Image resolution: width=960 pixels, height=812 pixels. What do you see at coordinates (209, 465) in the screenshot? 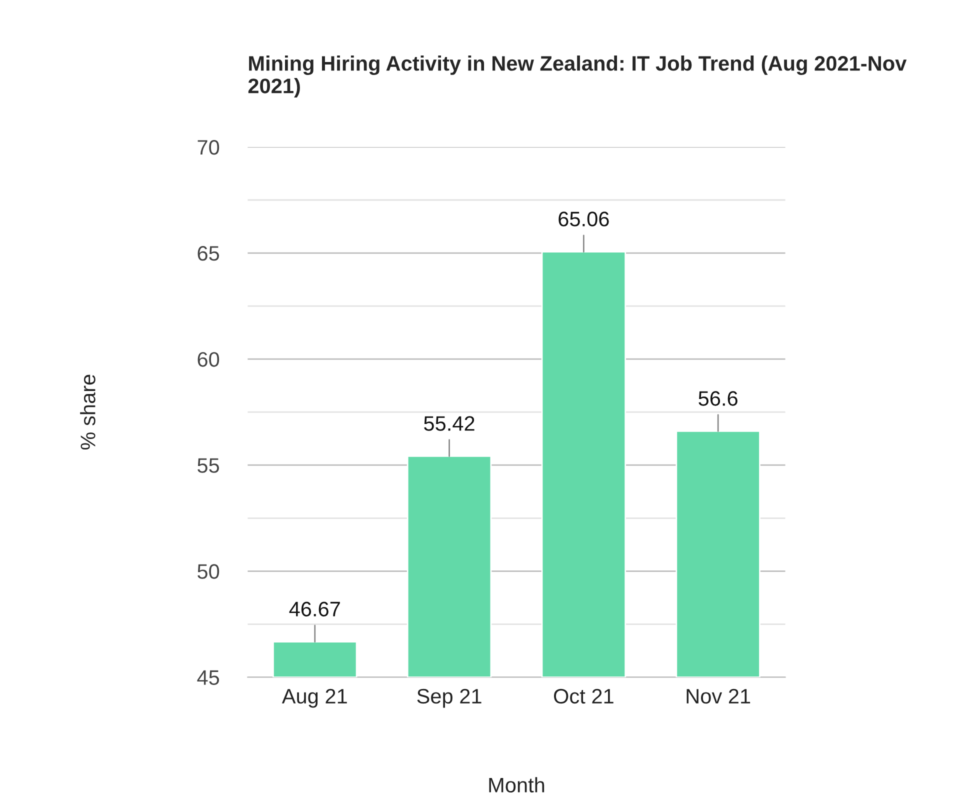
I see `y-tick-label: 55` at bounding box center [209, 465].